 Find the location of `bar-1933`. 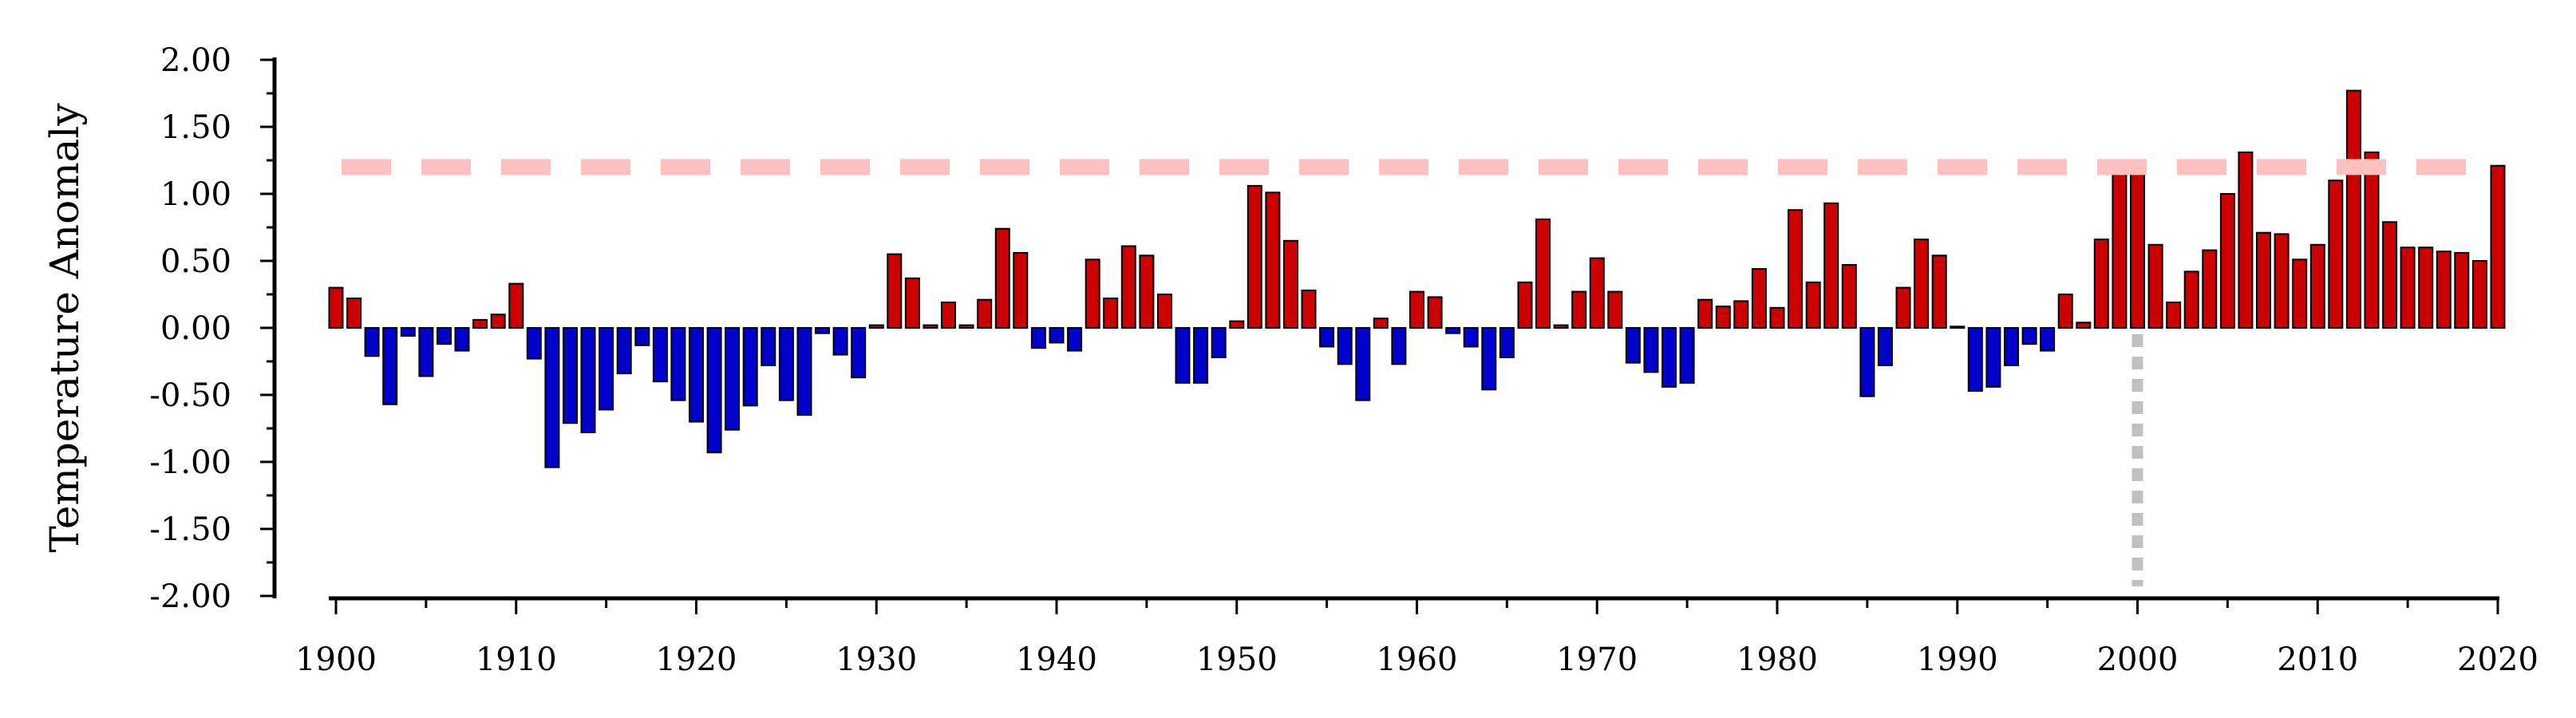

bar-1933 is located at coordinates (930, 326).